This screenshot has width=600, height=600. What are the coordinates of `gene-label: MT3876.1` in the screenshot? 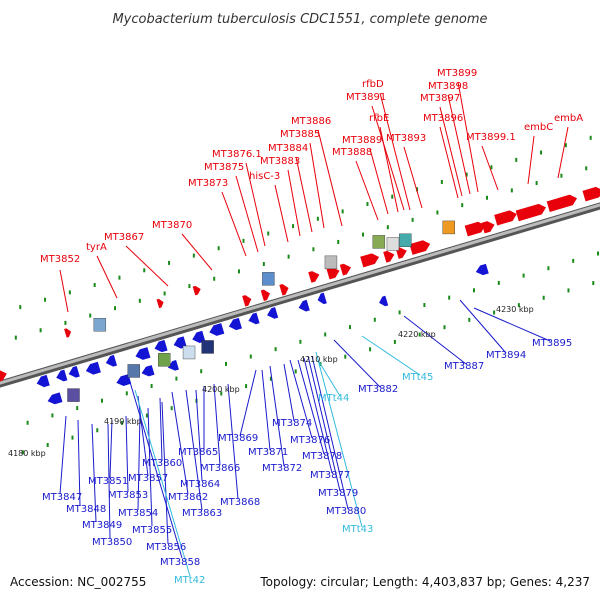 It's located at (237, 154).